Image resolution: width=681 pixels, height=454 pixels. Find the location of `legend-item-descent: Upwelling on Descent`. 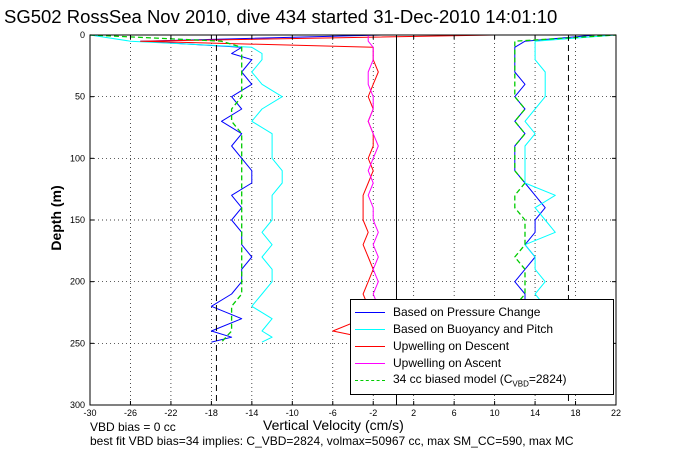

legend-item-descent: Upwelling on Descent is located at coordinates (432, 346).